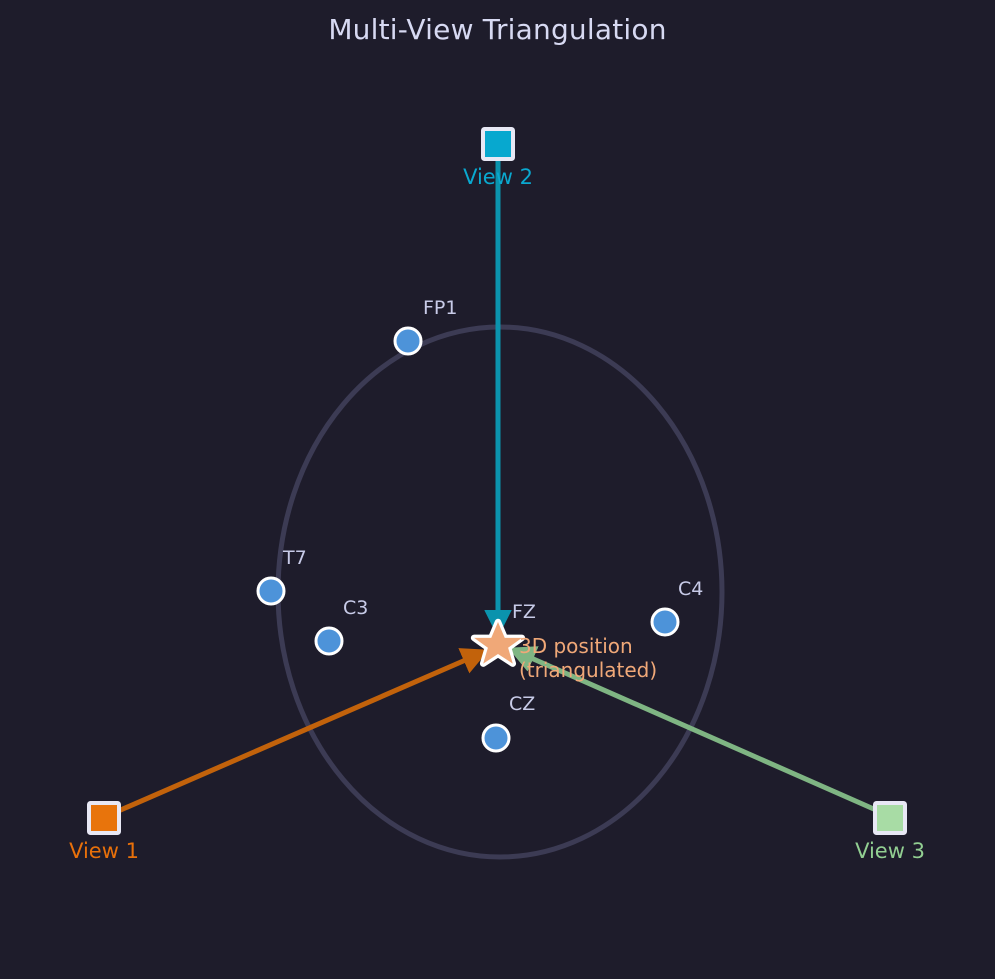 The width and height of the screenshot is (995, 979). What do you see at coordinates (271, 591) in the screenshot?
I see `electrode-marker-t7` at bounding box center [271, 591].